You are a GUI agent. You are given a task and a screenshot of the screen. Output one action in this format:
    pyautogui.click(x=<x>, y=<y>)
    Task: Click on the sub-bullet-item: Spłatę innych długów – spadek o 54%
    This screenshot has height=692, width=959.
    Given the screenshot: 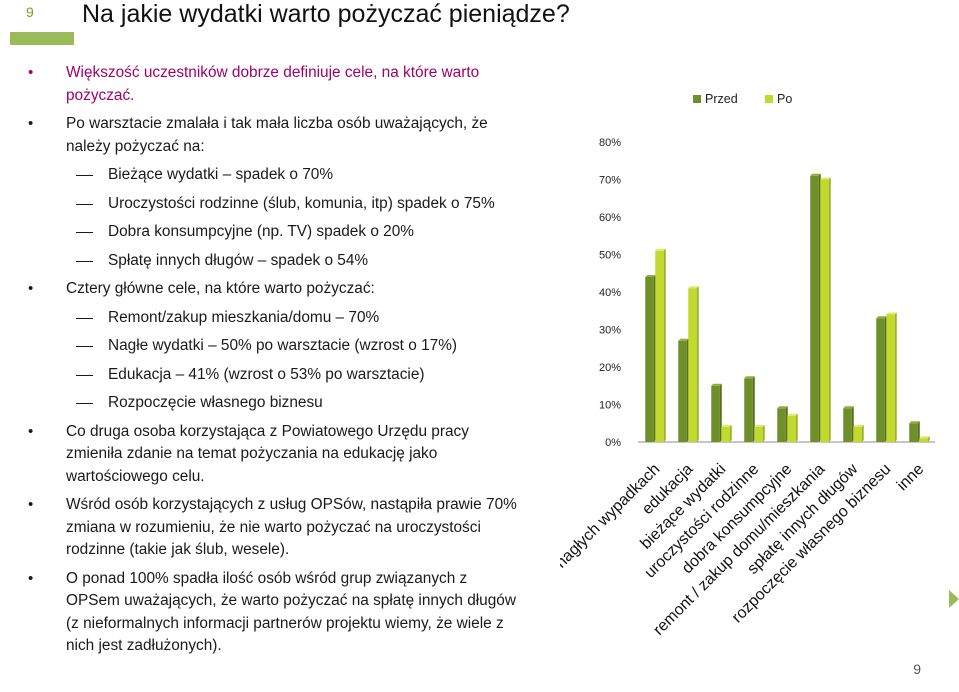 What is the action you would take?
    pyautogui.click(x=273, y=261)
    